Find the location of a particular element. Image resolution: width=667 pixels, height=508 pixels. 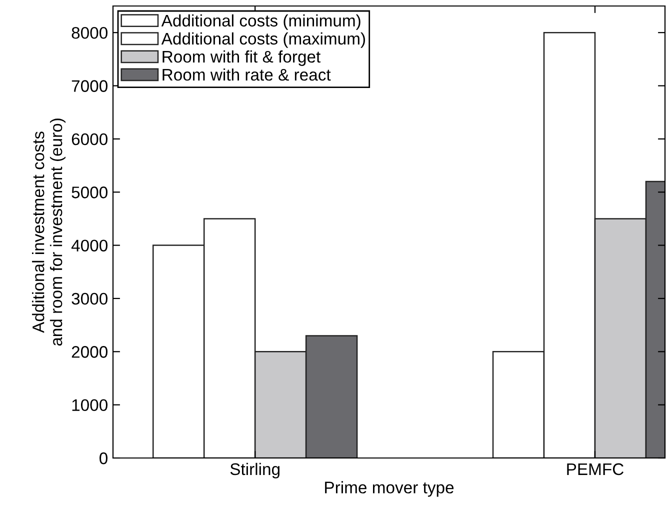

y-axis-title: Additional investment costs and room for investment (euro) is located at coordinates (49, 232).